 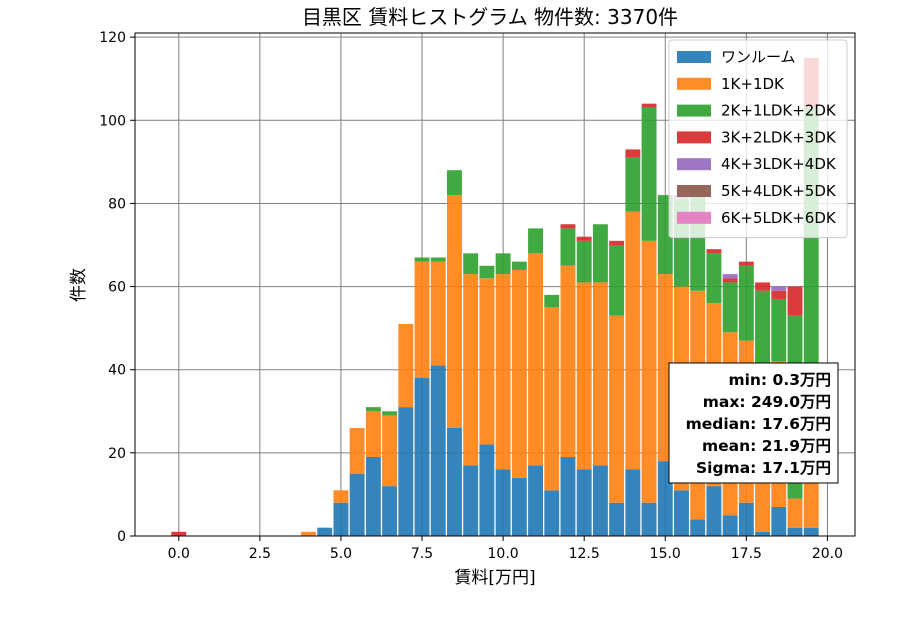 What do you see at coordinates (117, 454) in the screenshot?
I see `y-tick-label: 20` at bounding box center [117, 454].